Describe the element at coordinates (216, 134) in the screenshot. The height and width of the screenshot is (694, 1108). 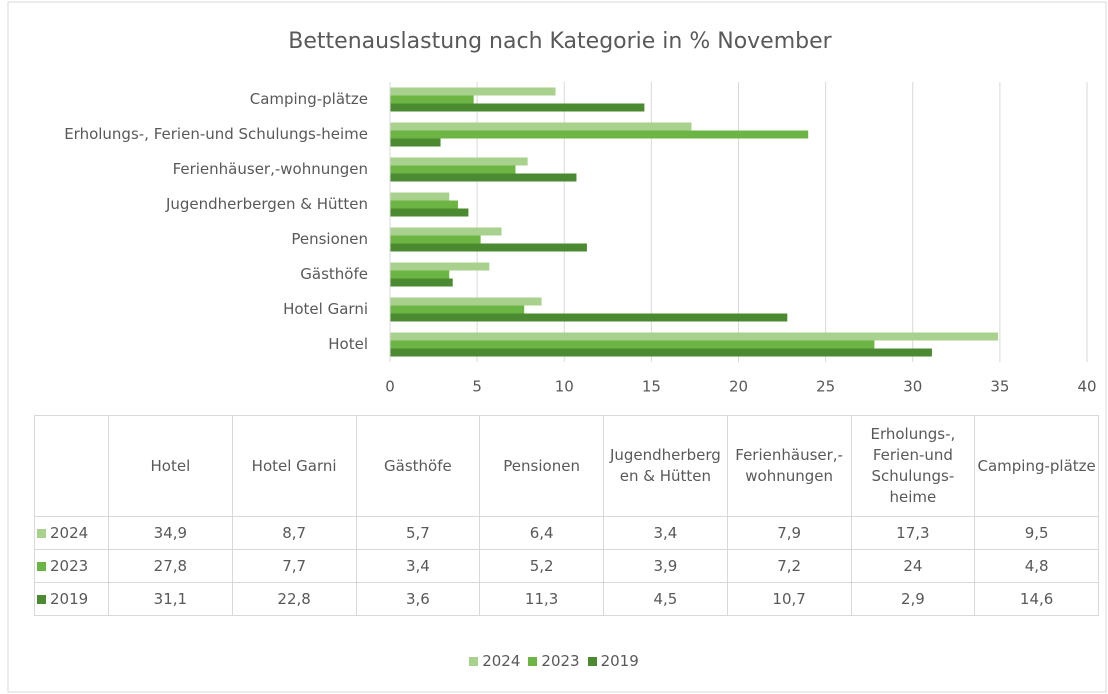
I see `y-tick-label: Erholungs-, Ferien-und Schulungs-heime` at that location.